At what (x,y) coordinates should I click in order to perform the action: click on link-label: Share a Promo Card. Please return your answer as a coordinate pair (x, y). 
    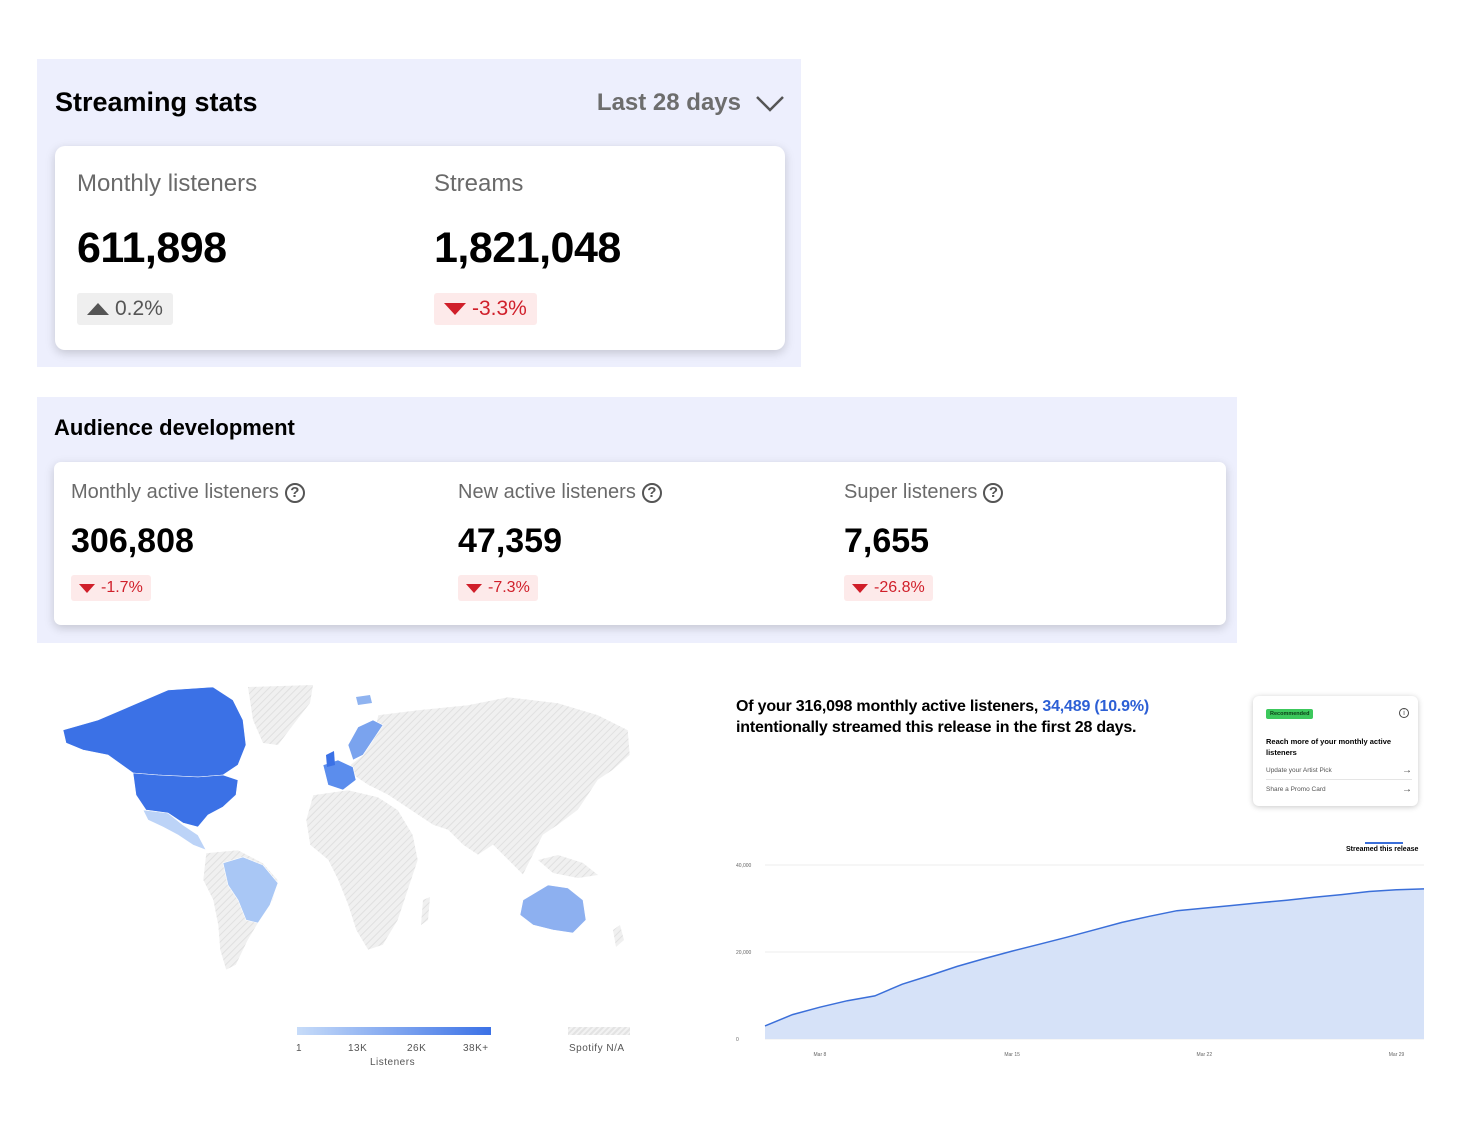
    Looking at the image, I should click on (1296, 789).